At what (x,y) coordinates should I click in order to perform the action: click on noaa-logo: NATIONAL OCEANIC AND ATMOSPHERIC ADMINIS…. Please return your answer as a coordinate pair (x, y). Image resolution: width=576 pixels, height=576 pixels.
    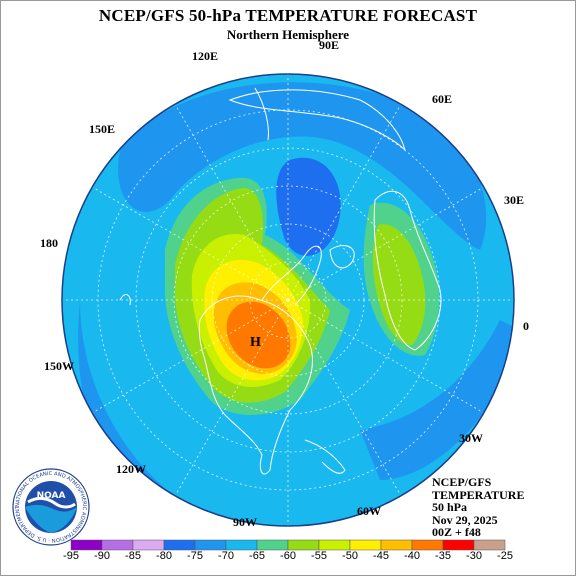
    Looking at the image, I should click on (51, 507).